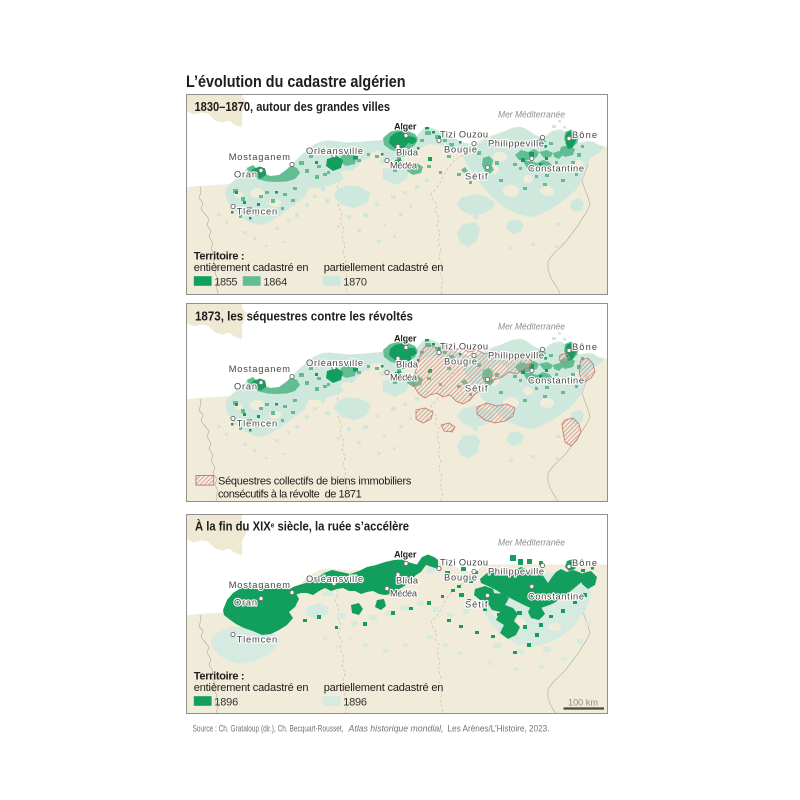  What do you see at coordinates (304, 315) in the screenshot?
I see `svg-text:1873, les séquestres contre le: 1873, les séquestres contre les révoltés` at bounding box center [304, 315].